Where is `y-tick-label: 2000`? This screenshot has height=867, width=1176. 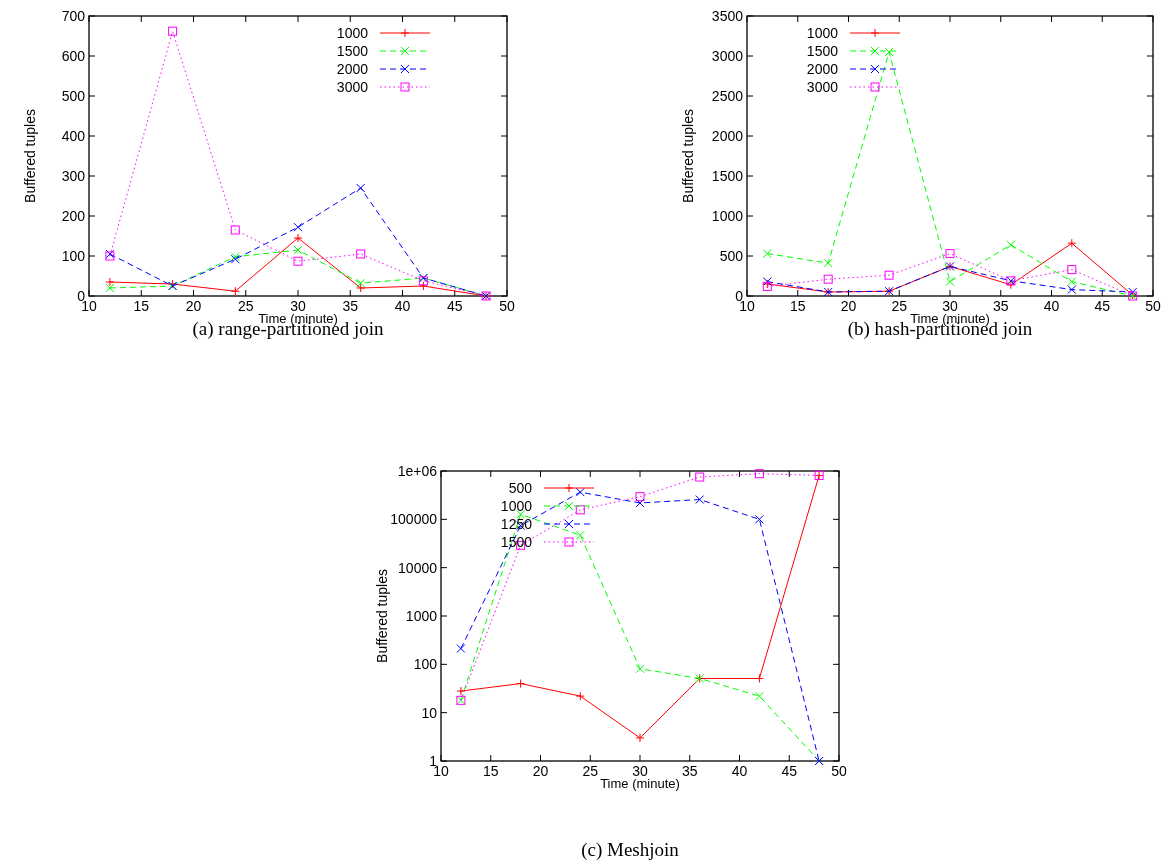 y-tick-label: 2000 is located at coordinates (727, 136).